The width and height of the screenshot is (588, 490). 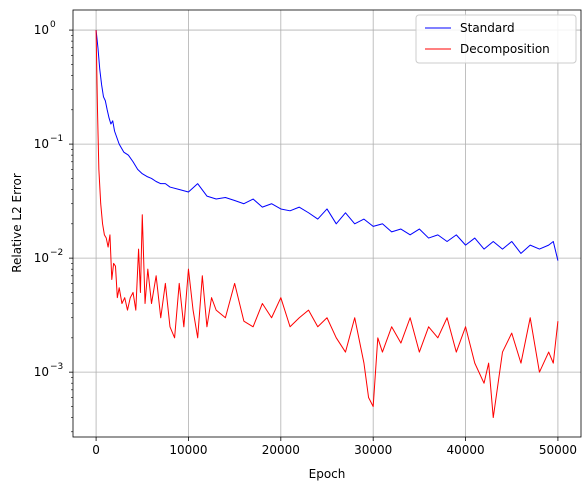 I want to click on legend: Standard Decomposition, so click(x=496, y=39).